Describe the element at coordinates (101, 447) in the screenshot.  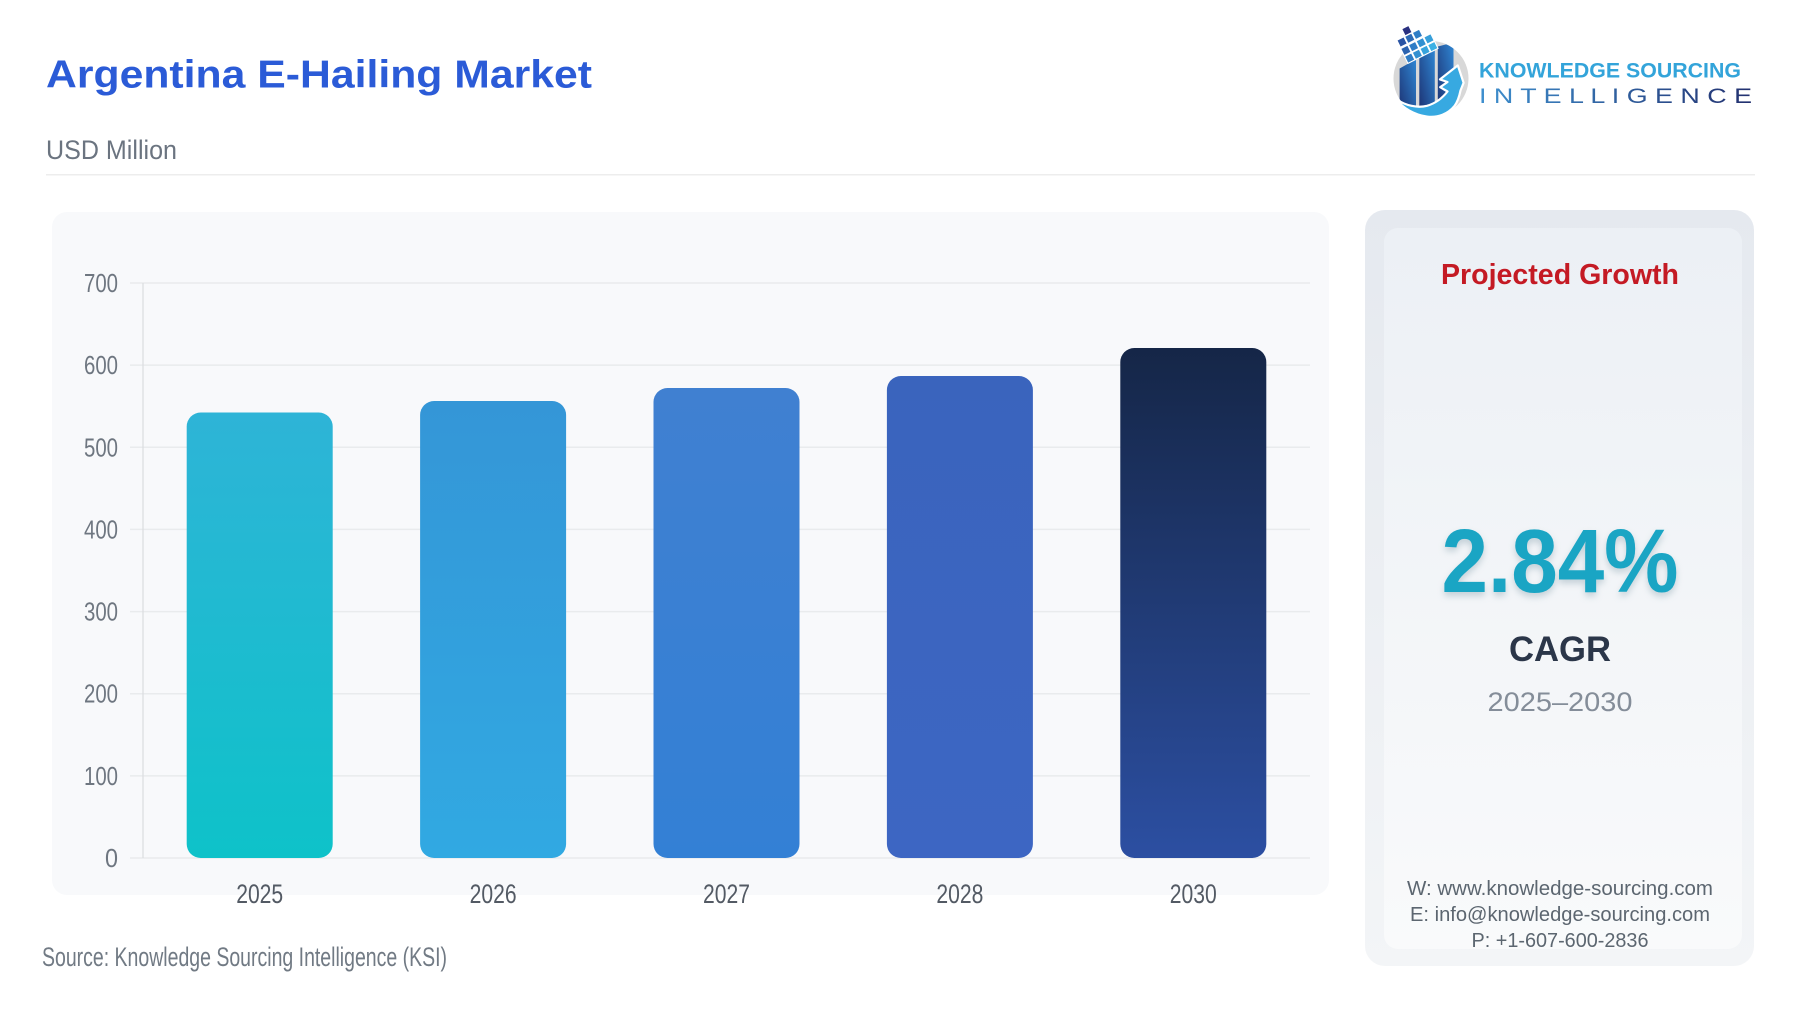
I see `svg-text: 500` at that location.